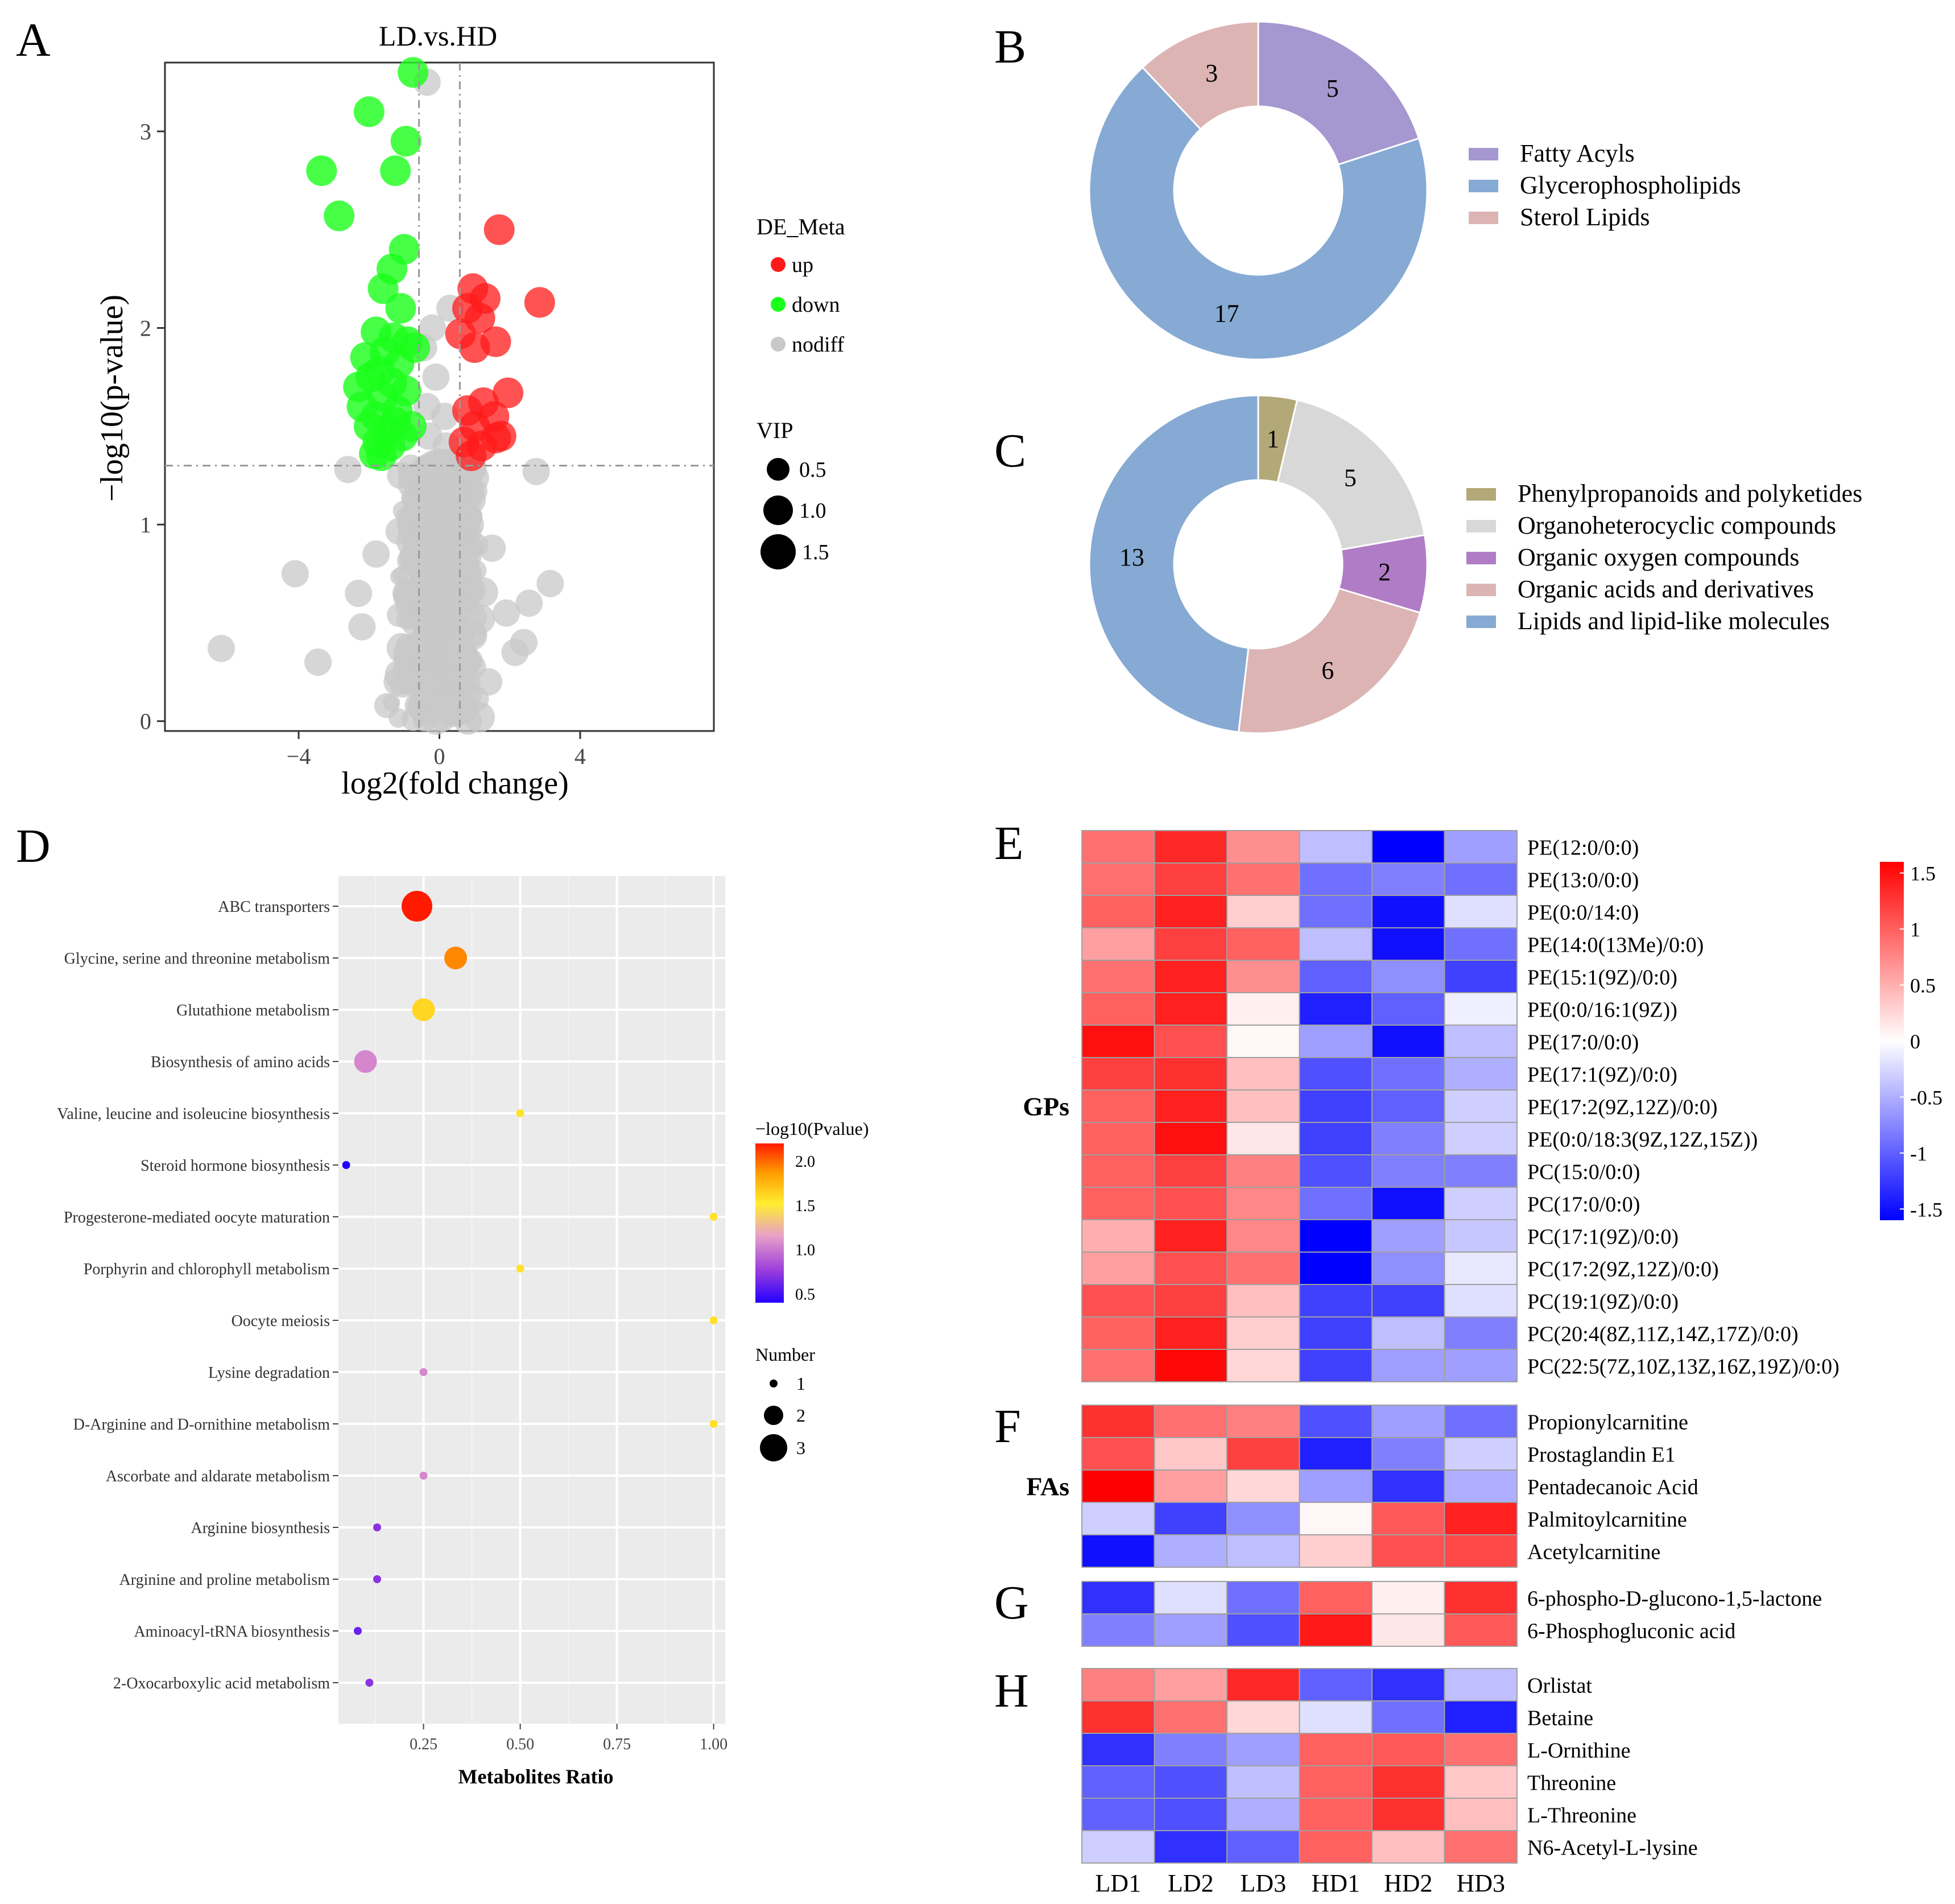  What do you see at coordinates (232, 1632) in the screenshot?
I see `pathway-label: Aminoacyl-tRNA biosynthesis` at bounding box center [232, 1632].